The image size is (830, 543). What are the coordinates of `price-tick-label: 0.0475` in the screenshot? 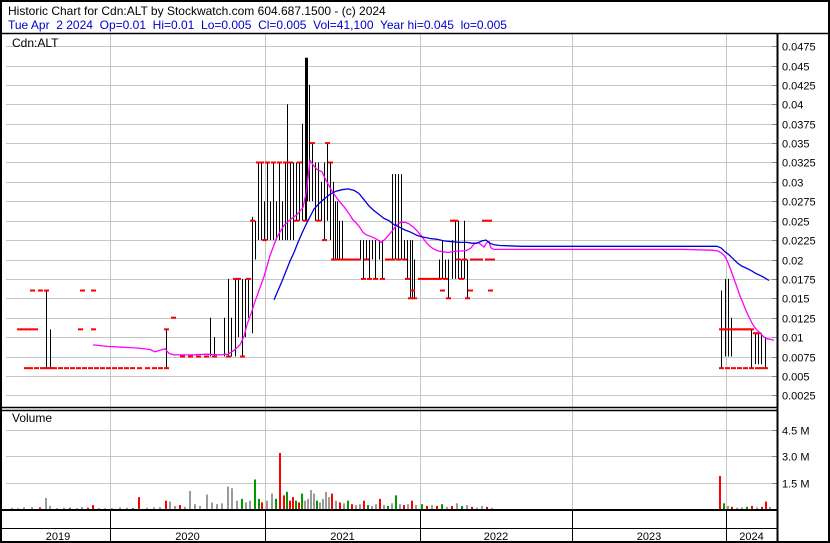 It's located at (799, 48).